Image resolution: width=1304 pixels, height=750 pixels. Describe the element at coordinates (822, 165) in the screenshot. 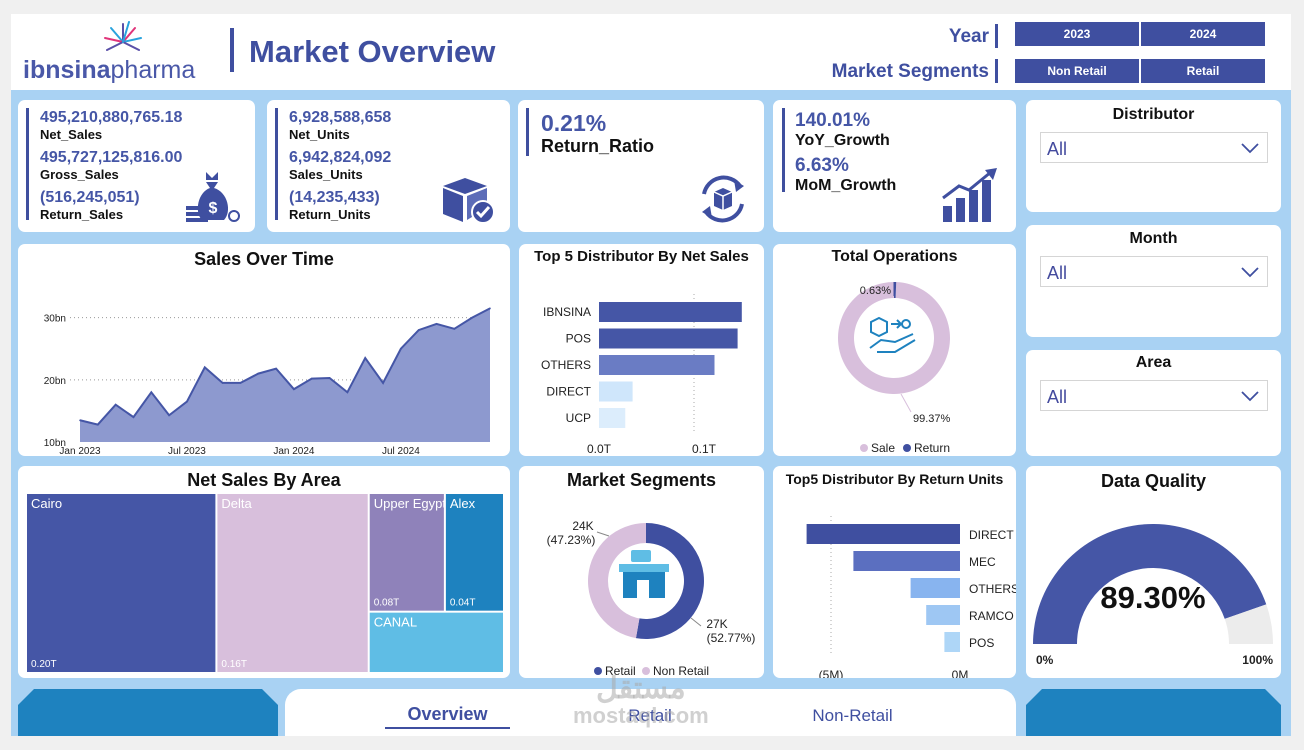

I see `mom-growth-value: 6.63%` at that location.